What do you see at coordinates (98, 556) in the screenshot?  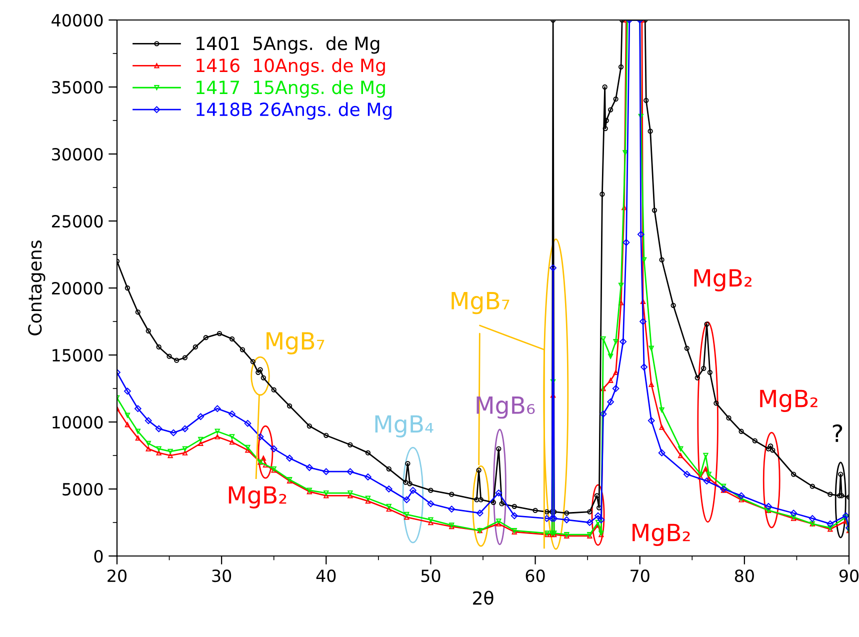 I see `y-tick-label: 0` at bounding box center [98, 556].